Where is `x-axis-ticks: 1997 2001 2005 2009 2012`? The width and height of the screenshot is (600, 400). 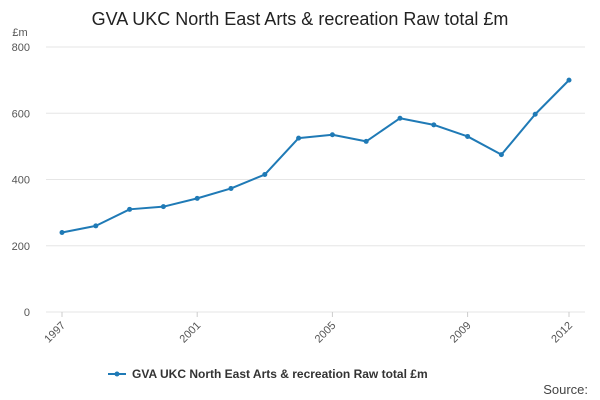 x-axis-ticks: 1997 2001 2005 2009 2012 is located at coordinates (308, 328).